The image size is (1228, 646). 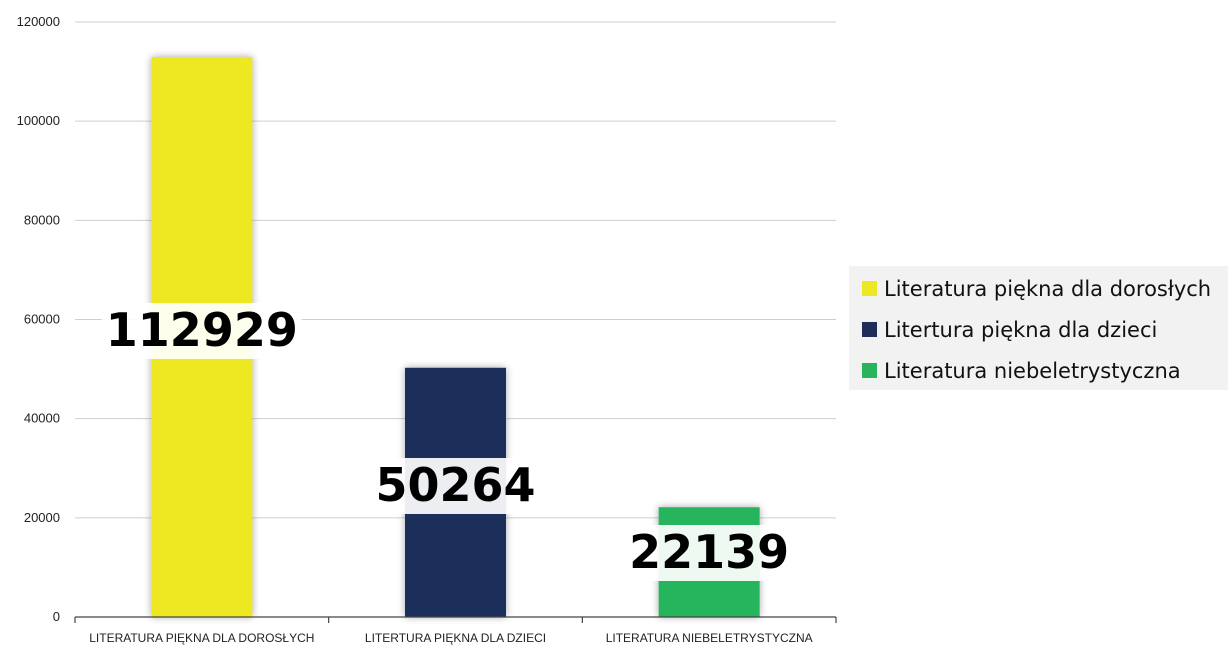 I want to click on category-label: LITERATURA PIĘKNA DLA DOROSŁYCH, so click(x=201, y=638).